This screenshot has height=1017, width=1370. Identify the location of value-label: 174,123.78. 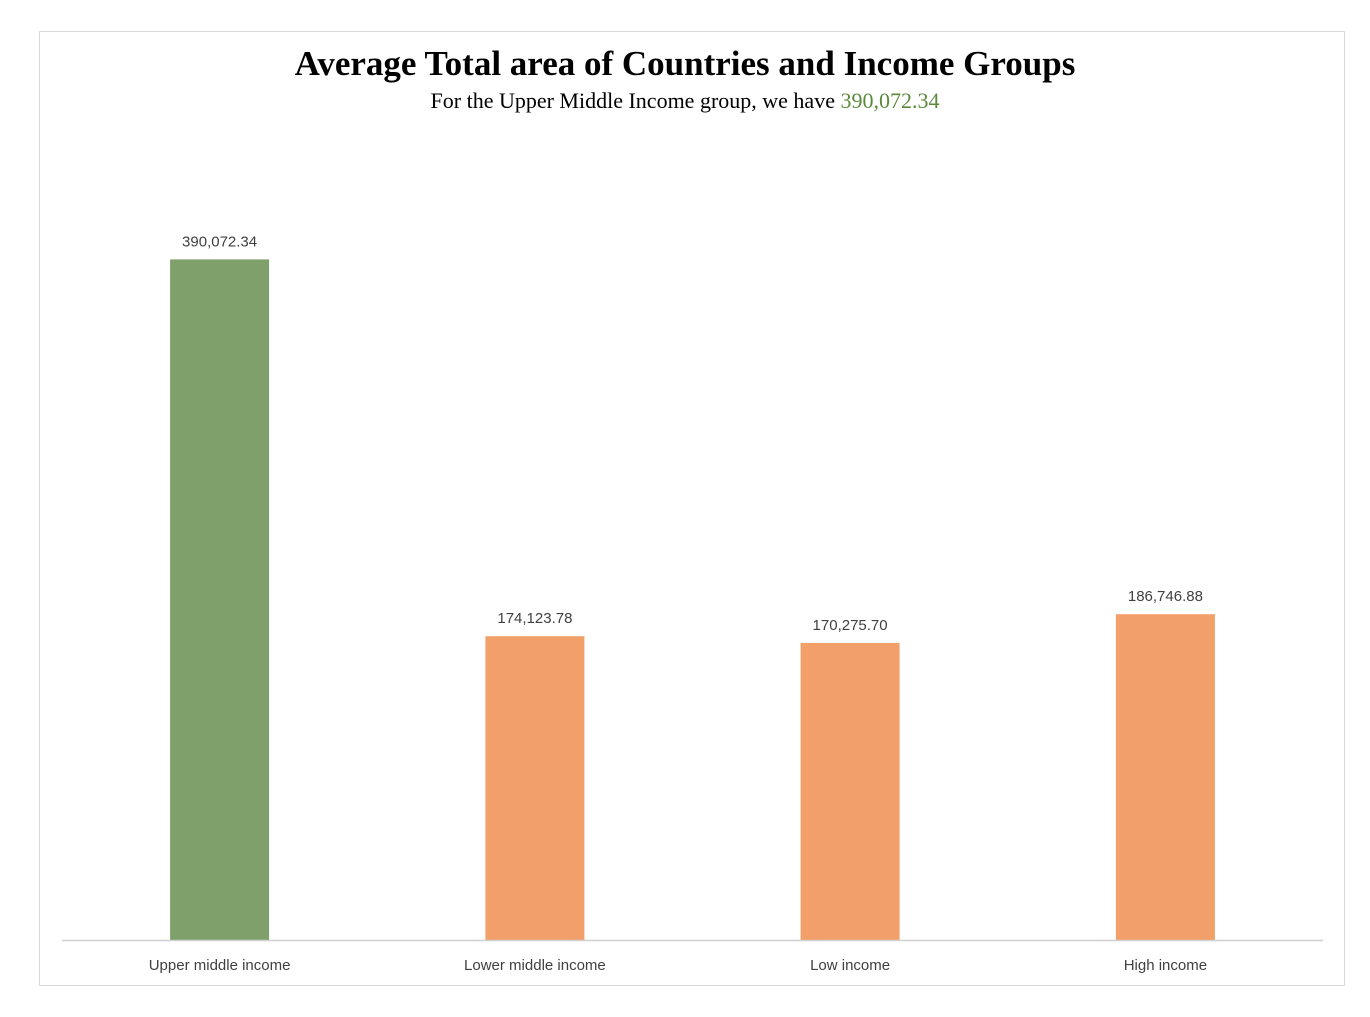
(534, 618).